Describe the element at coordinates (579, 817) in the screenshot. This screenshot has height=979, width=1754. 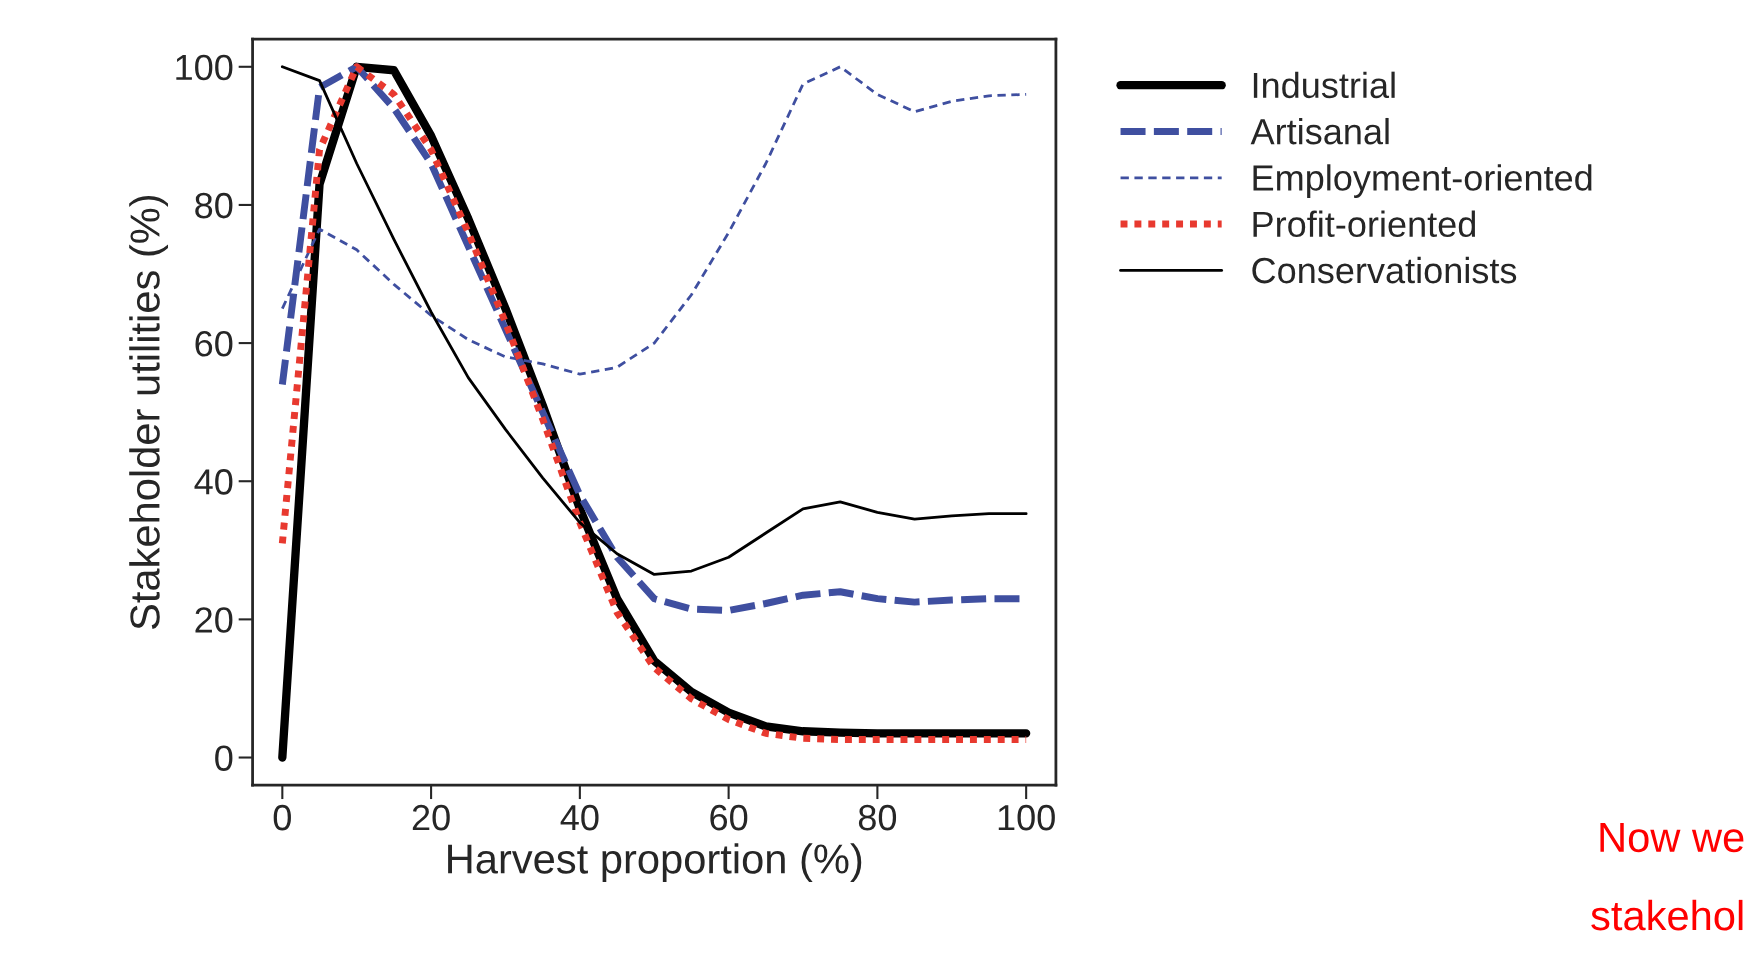
I see `x-tick-label: 40` at that location.